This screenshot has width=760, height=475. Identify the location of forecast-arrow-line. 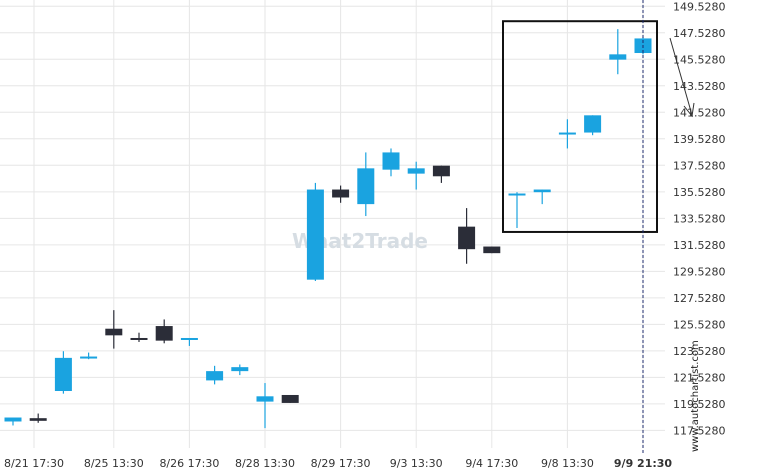
(681, 76).